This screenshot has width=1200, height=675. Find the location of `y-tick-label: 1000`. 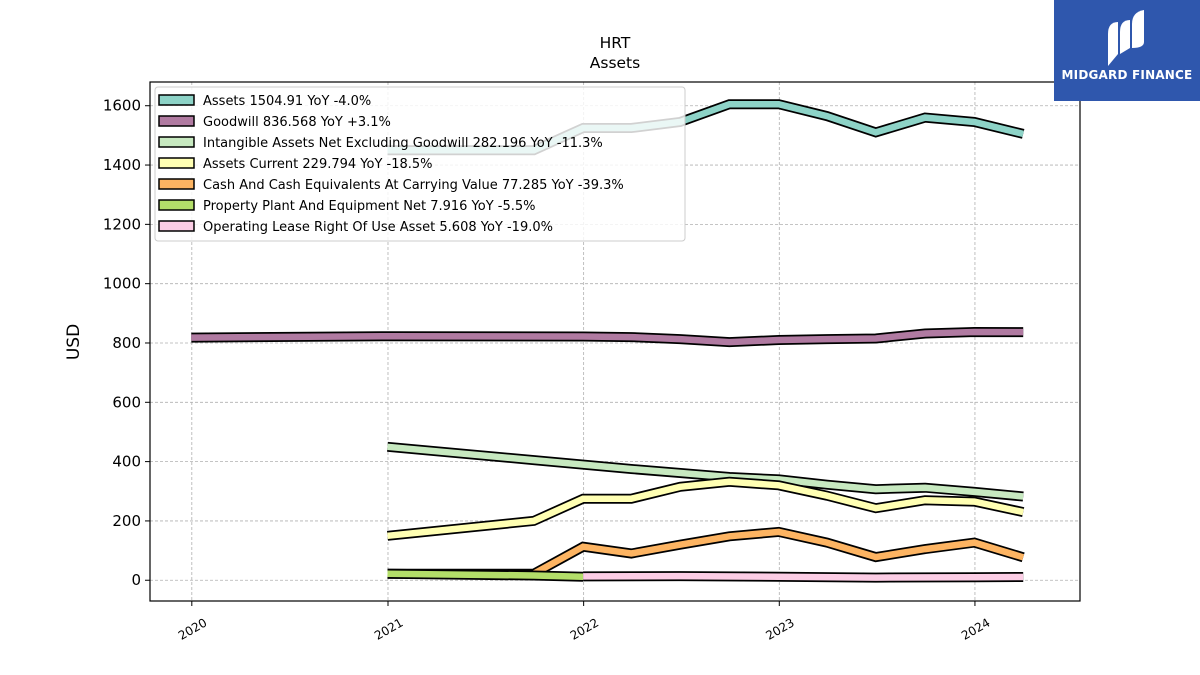

y-tick-label: 1000 is located at coordinates (122, 284).